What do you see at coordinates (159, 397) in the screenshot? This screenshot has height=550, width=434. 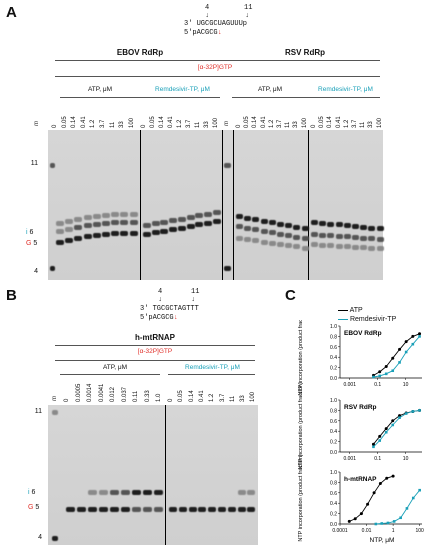 I see `lane-label: 1.0` at bounding box center [159, 397].